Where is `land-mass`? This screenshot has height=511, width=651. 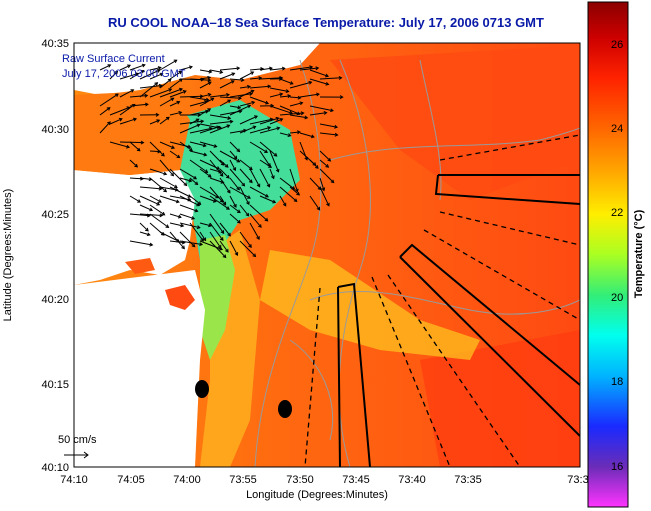
land-mass is located at coordinates (139, 368).